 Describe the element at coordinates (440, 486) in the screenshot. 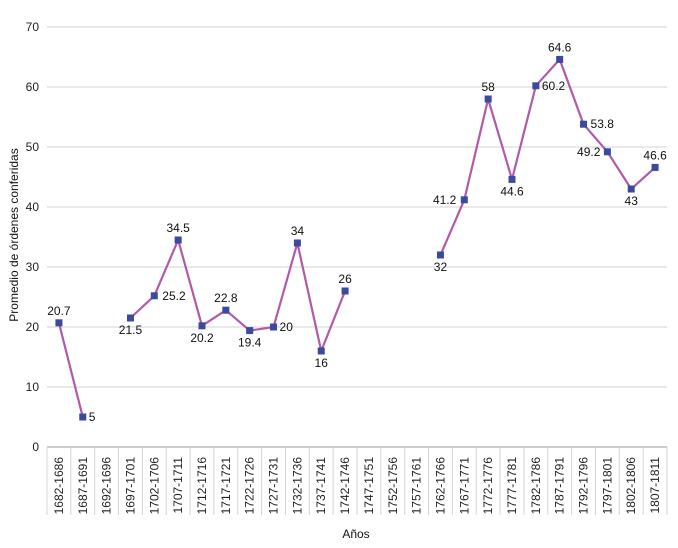

I see `x-tick-label: 1762-1766` at that location.